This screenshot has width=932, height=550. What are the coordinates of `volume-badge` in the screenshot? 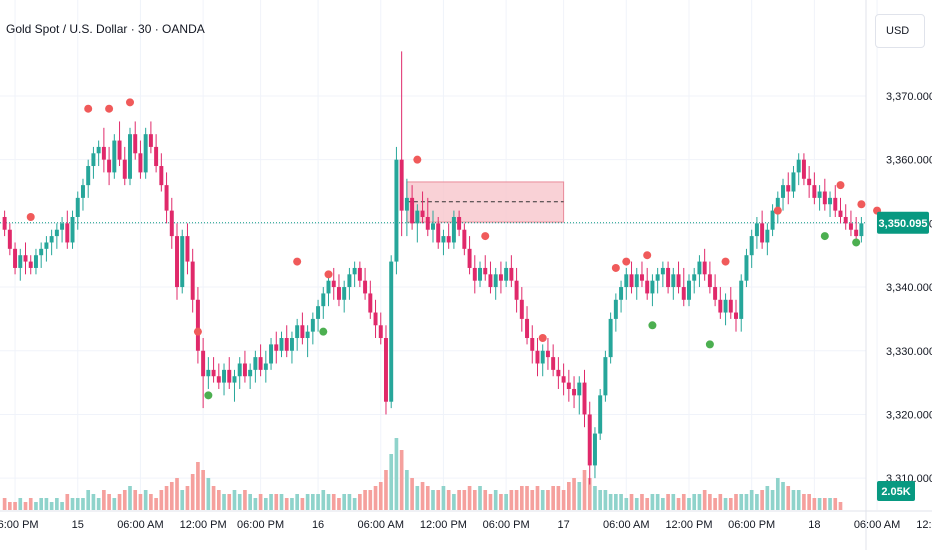 It's located at (896, 491).